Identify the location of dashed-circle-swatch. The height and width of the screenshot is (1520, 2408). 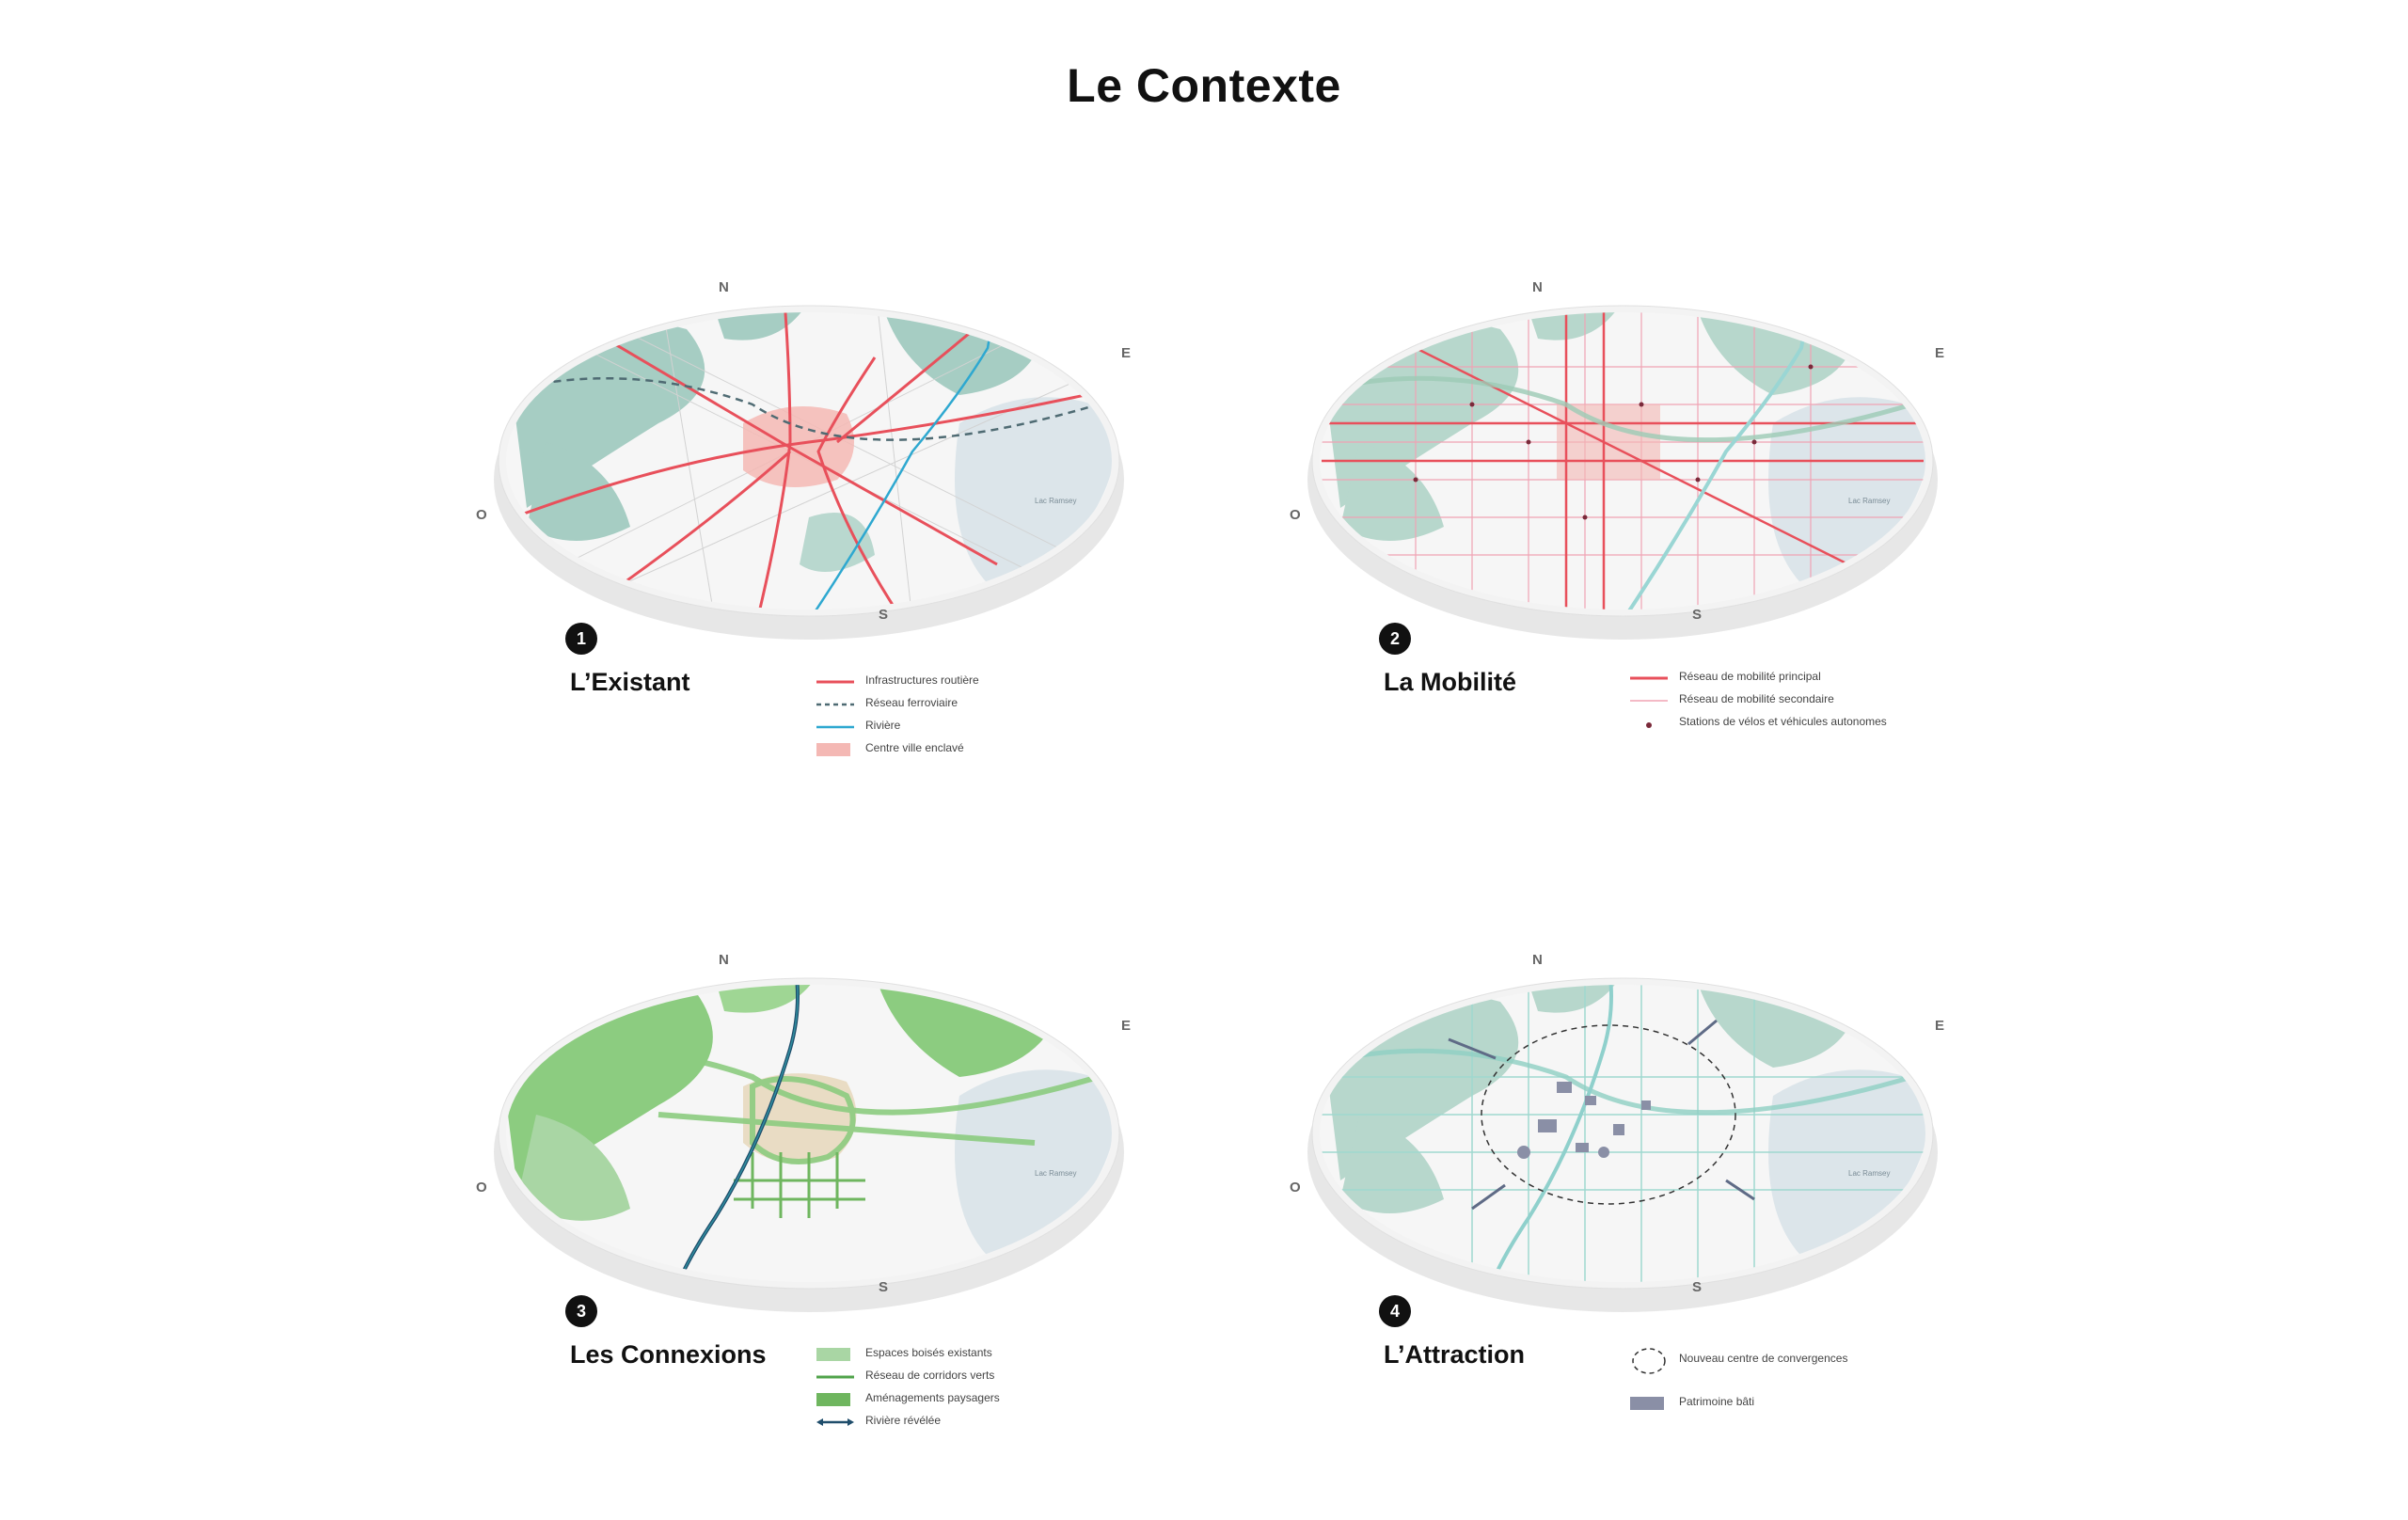
(1649, 1361).